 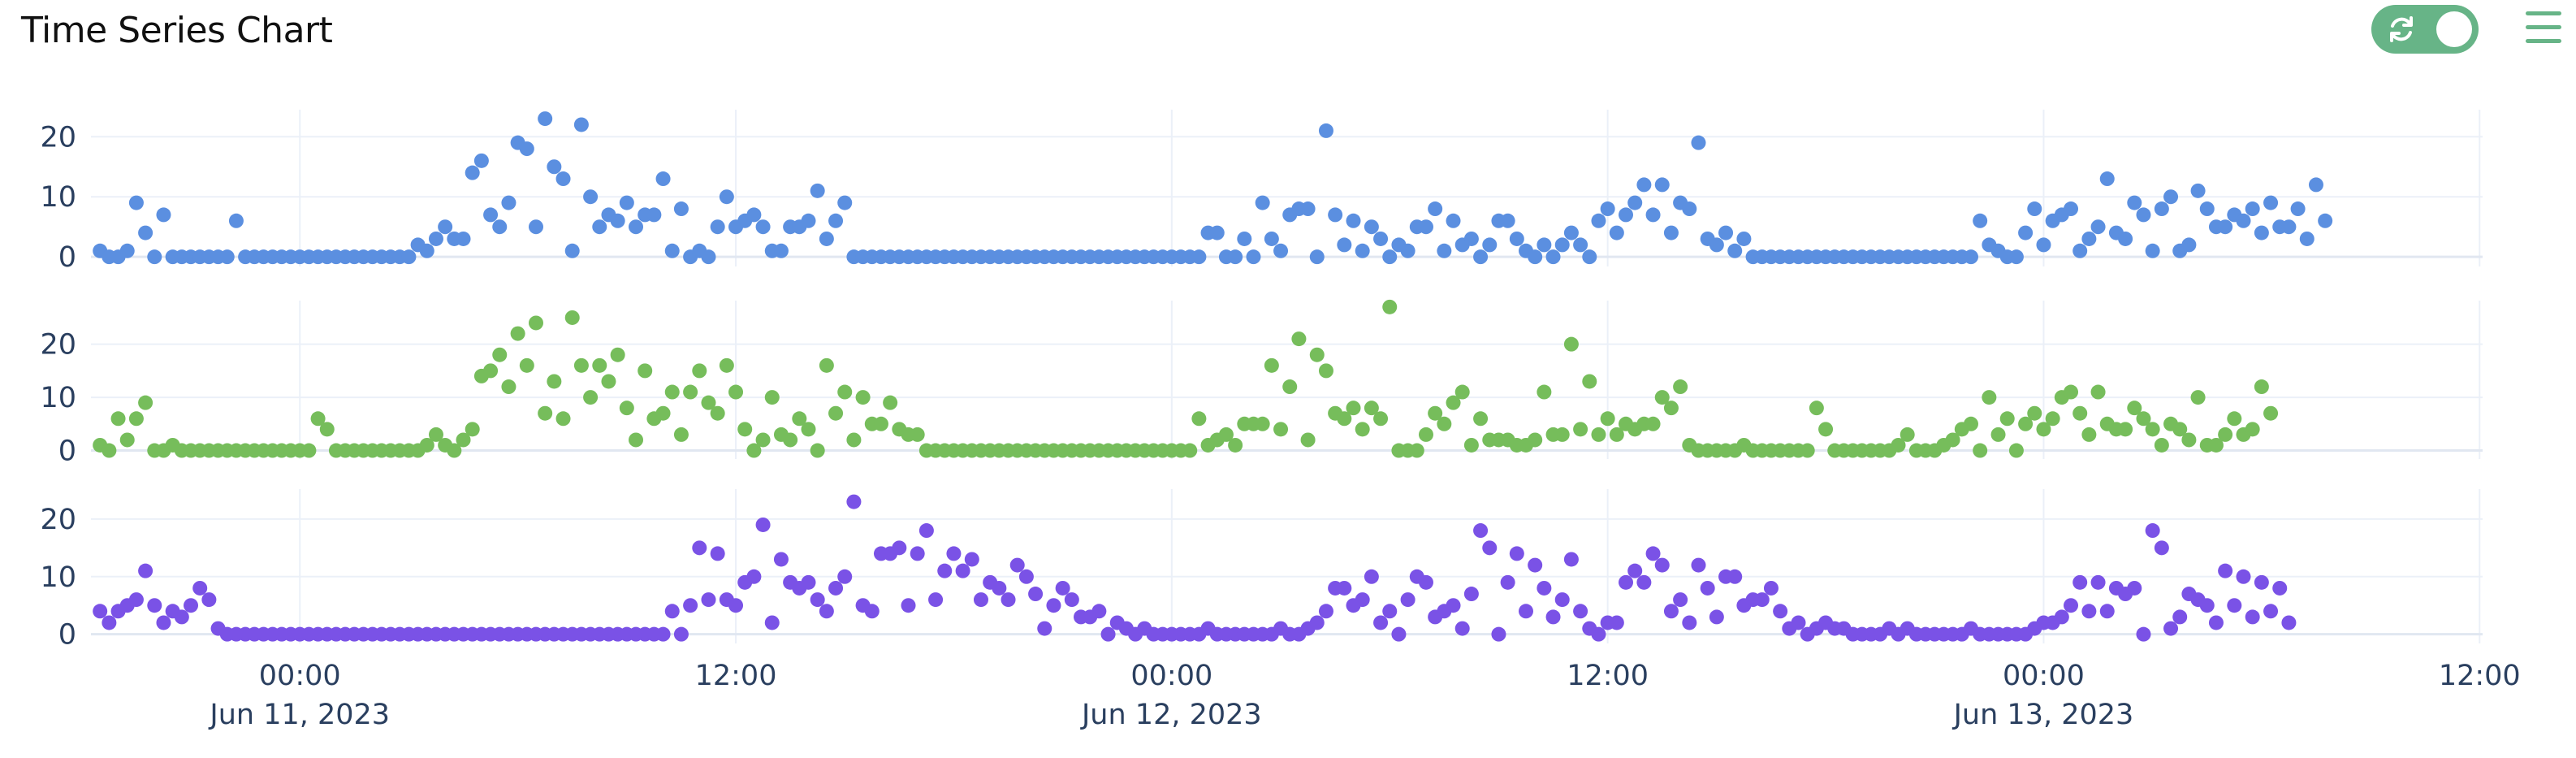 What do you see at coordinates (2543, 27) in the screenshot?
I see `hamburger-menu-icon` at bounding box center [2543, 27].